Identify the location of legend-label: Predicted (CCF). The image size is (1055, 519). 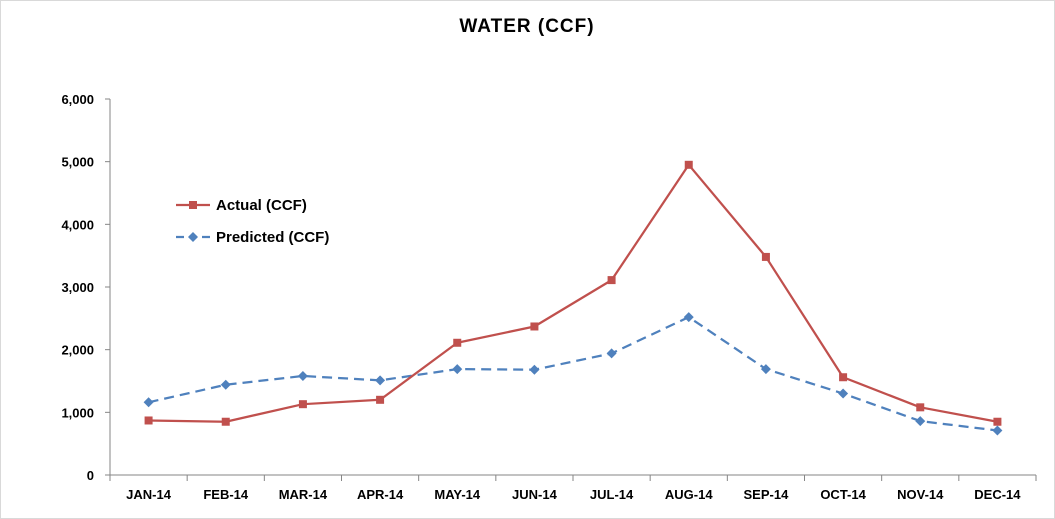
(272, 237).